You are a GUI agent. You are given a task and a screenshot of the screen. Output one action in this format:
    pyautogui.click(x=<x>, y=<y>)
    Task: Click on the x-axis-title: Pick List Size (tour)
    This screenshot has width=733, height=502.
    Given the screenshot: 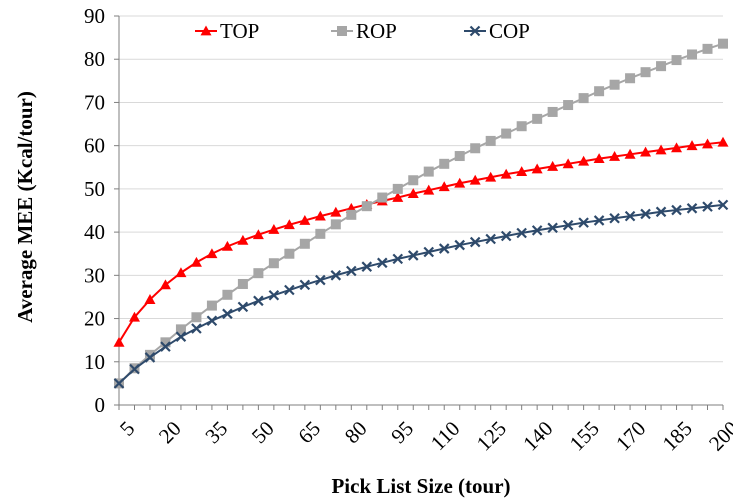 What is the action you would take?
    pyautogui.click(x=420, y=486)
    